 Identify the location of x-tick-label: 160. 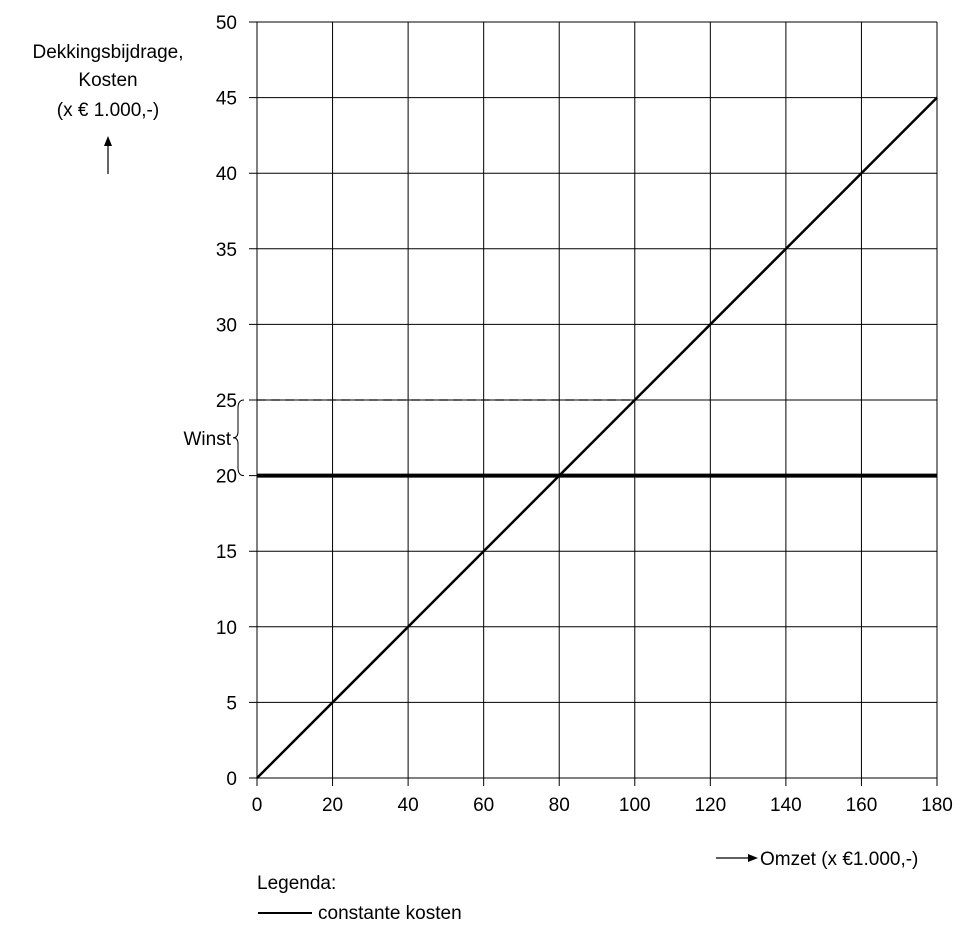
(862, 805).